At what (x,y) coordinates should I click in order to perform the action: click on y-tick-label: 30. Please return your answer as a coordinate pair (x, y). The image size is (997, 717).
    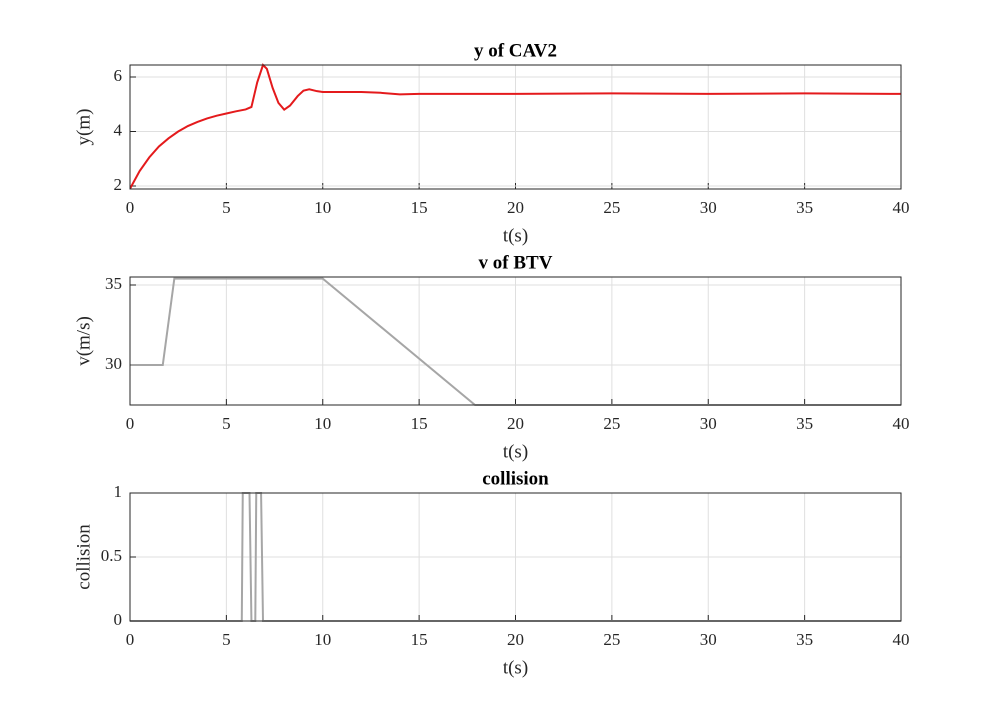
    Looking at the image, I should click on (113, 363).